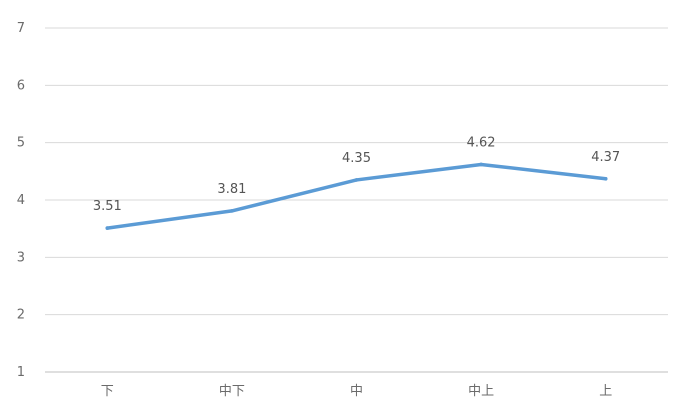 The image size is (680, 412). What do you see at coordinates (231, 189) in the screenshot?
I see `data-label: 3.81` at bounding box center [231, 189].